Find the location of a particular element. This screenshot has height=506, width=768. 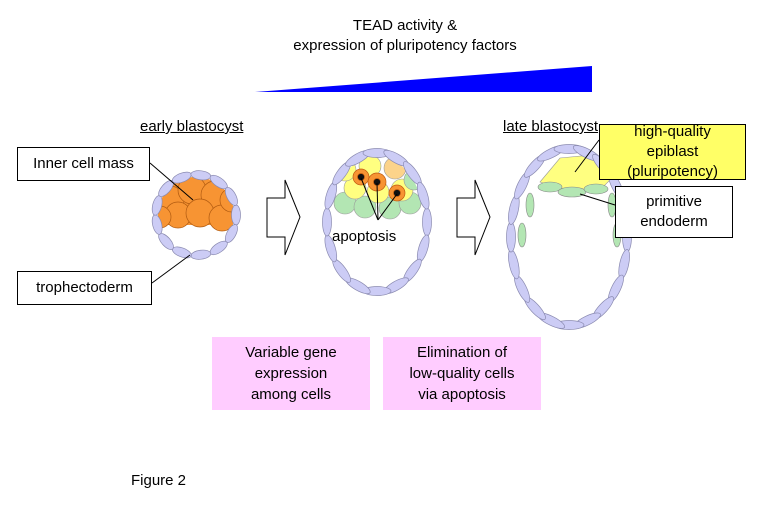

apoptotic-cells is located at coordinates (379, 185).